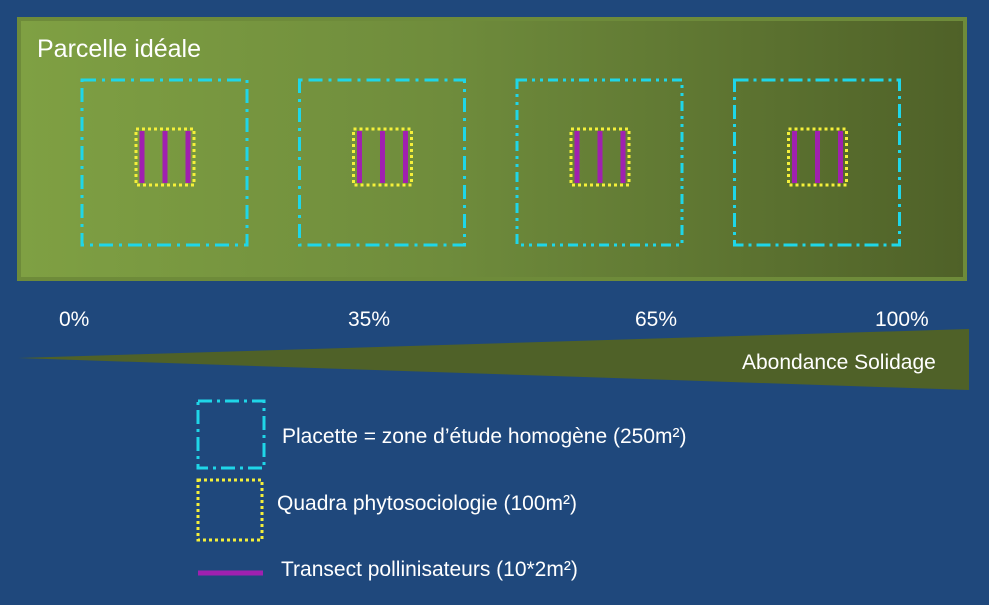 The image size is (989, 605). Describe the element at coordinates (230, 510) in the screenshot. I see `legend-quadra-symbol` at that location.